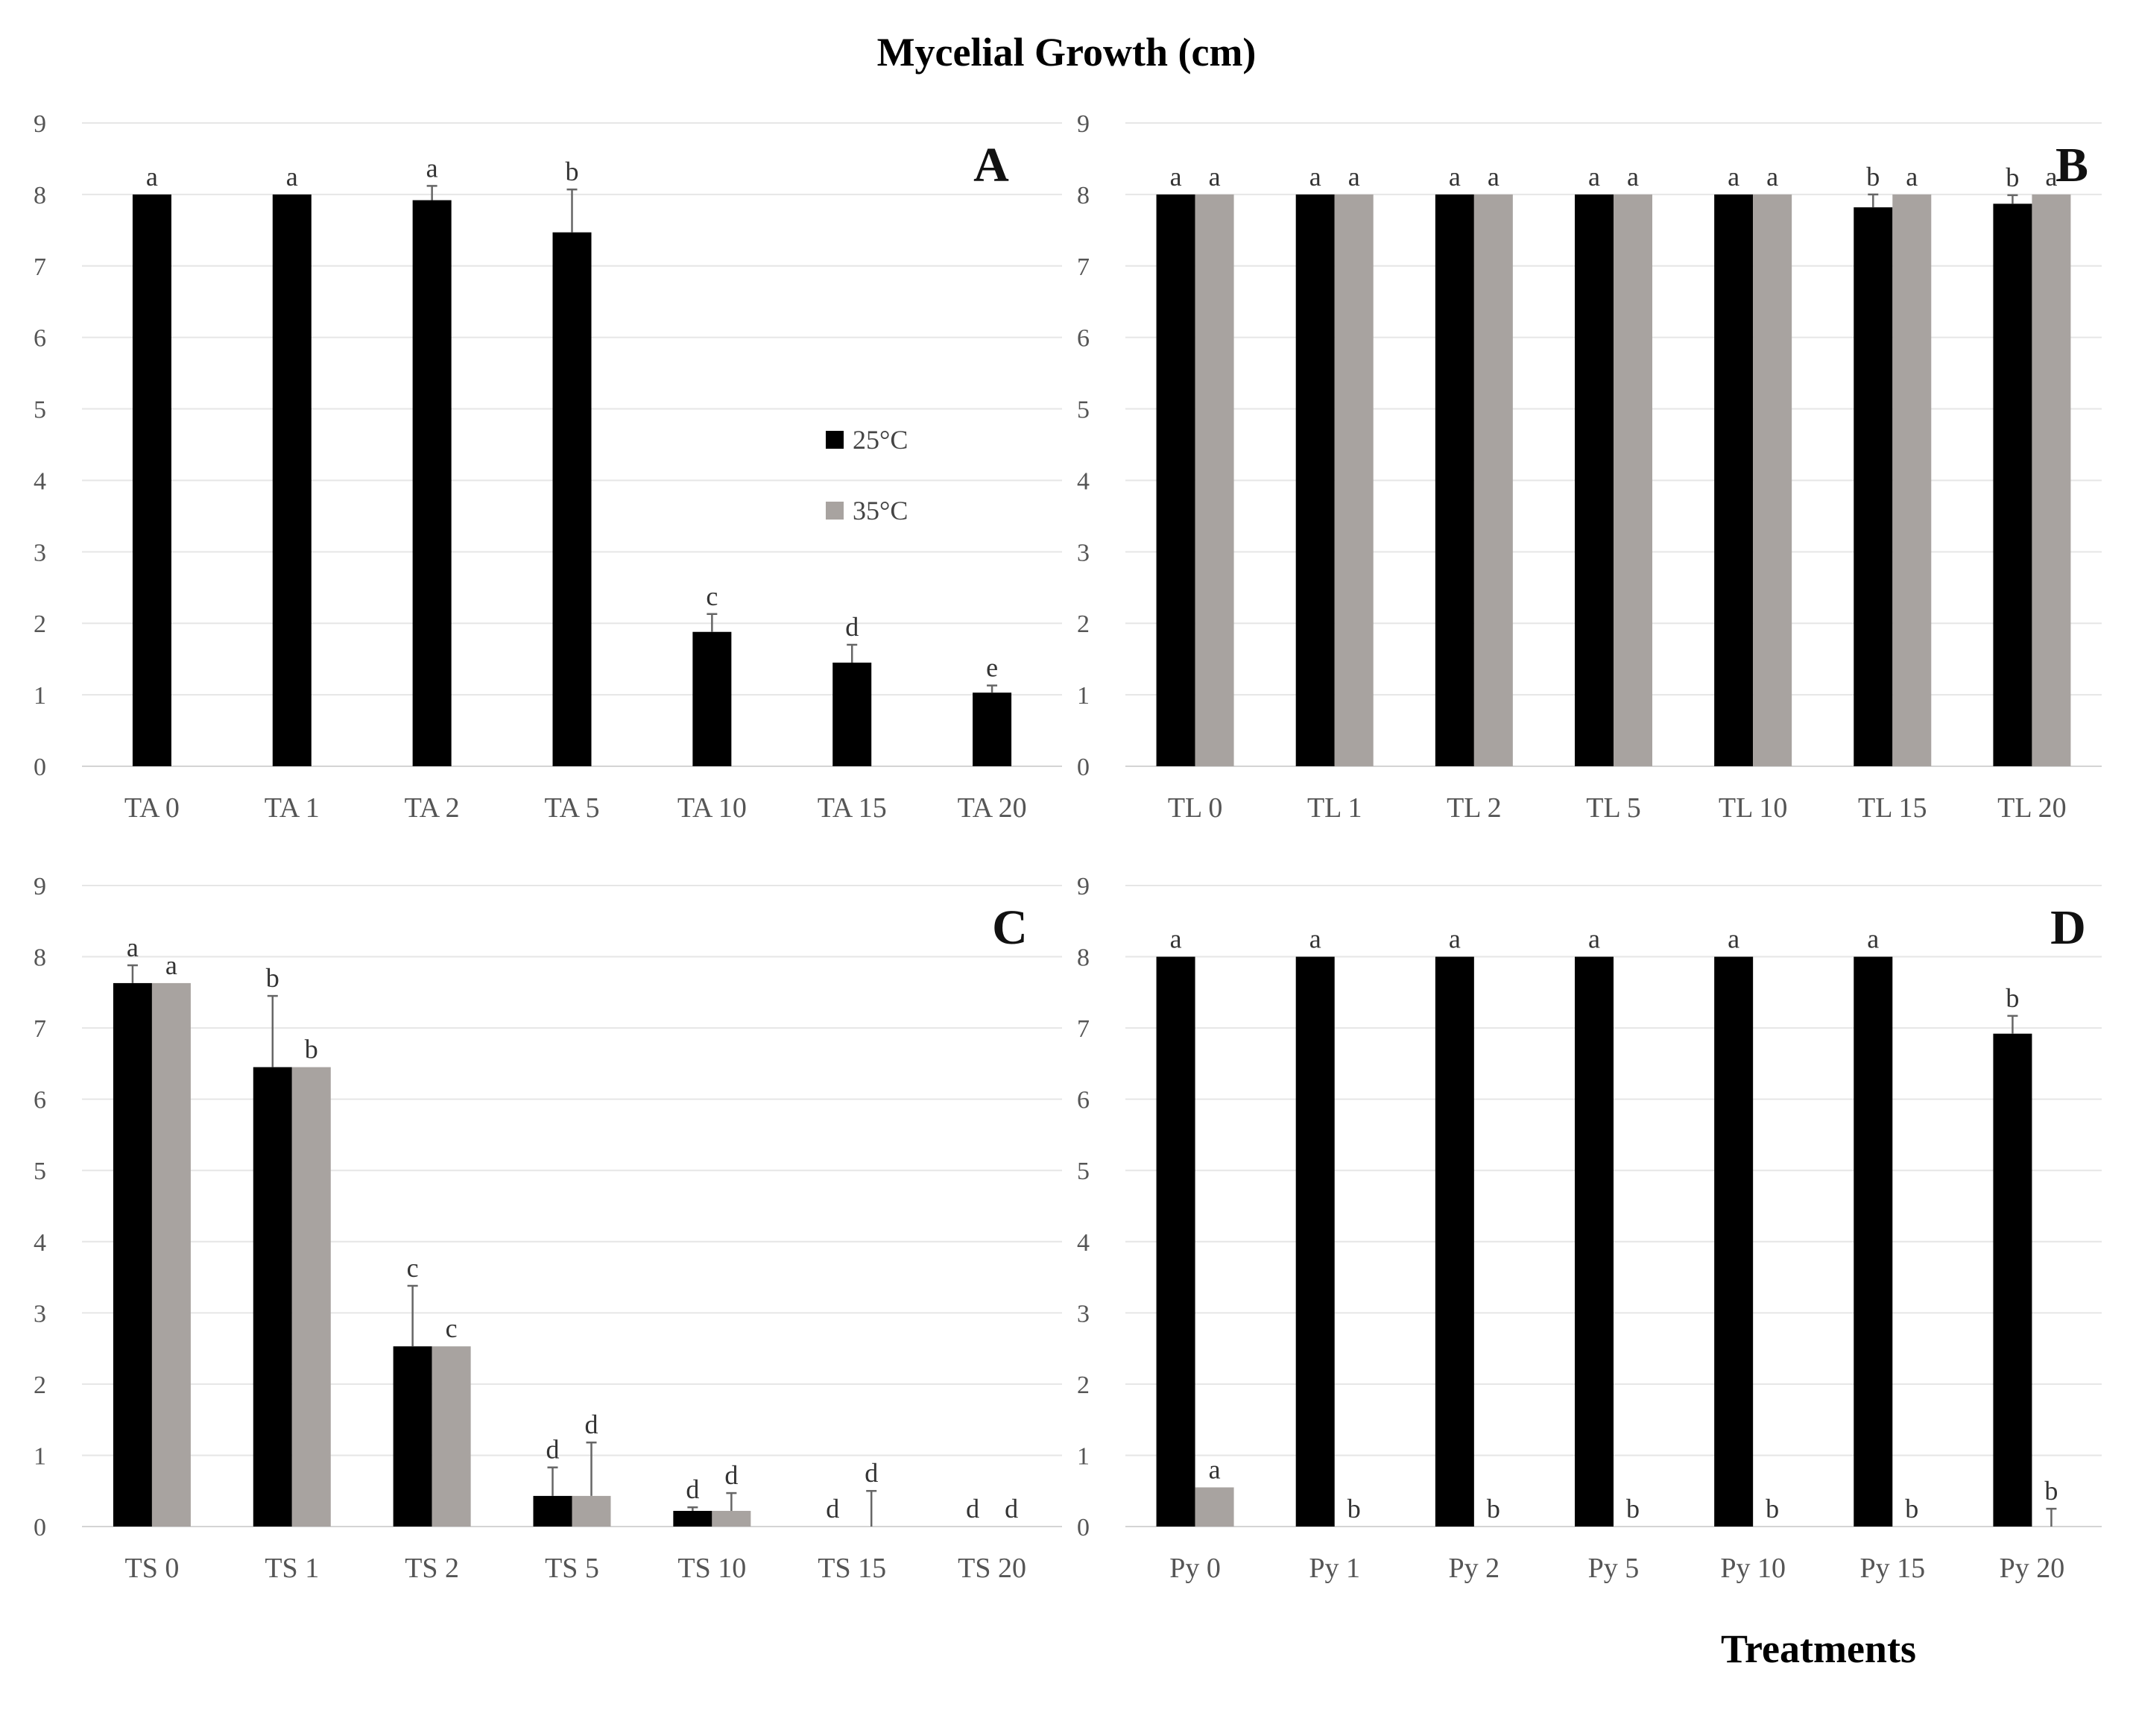 The image size is (2133, 1736). I want to click on panel-d-y-tick-label: 3, so click(1083, 1314).